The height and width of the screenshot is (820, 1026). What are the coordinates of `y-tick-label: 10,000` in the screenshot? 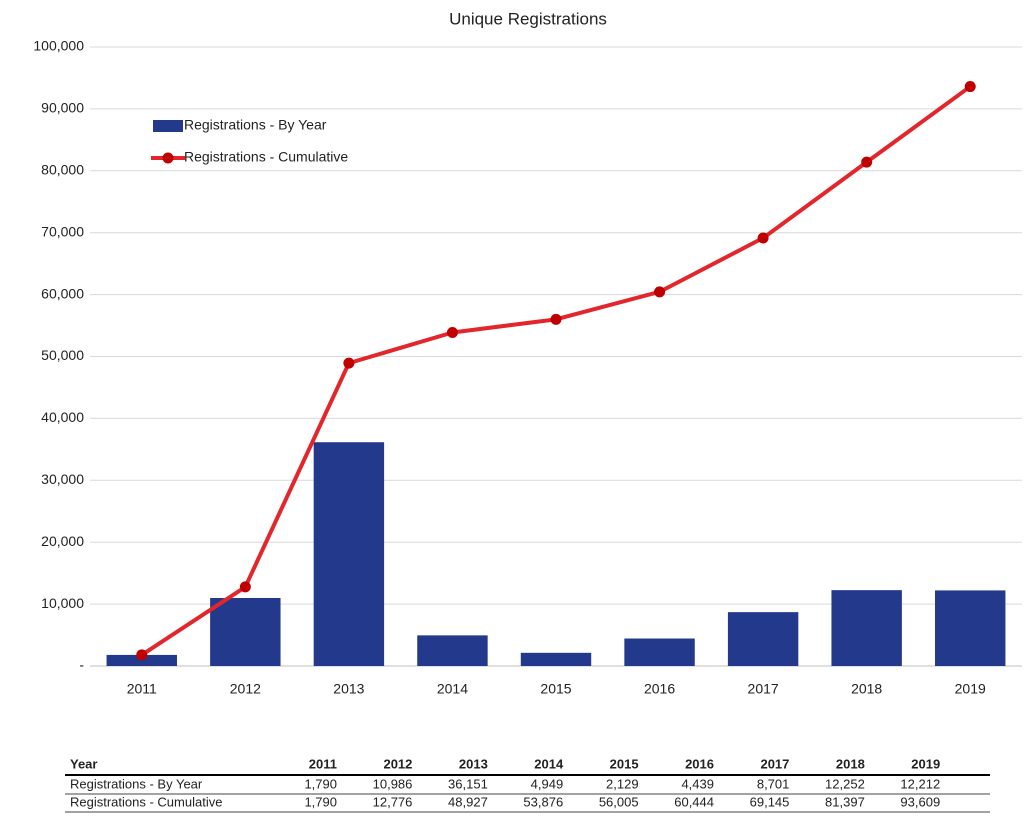 It's located at (62, 603).